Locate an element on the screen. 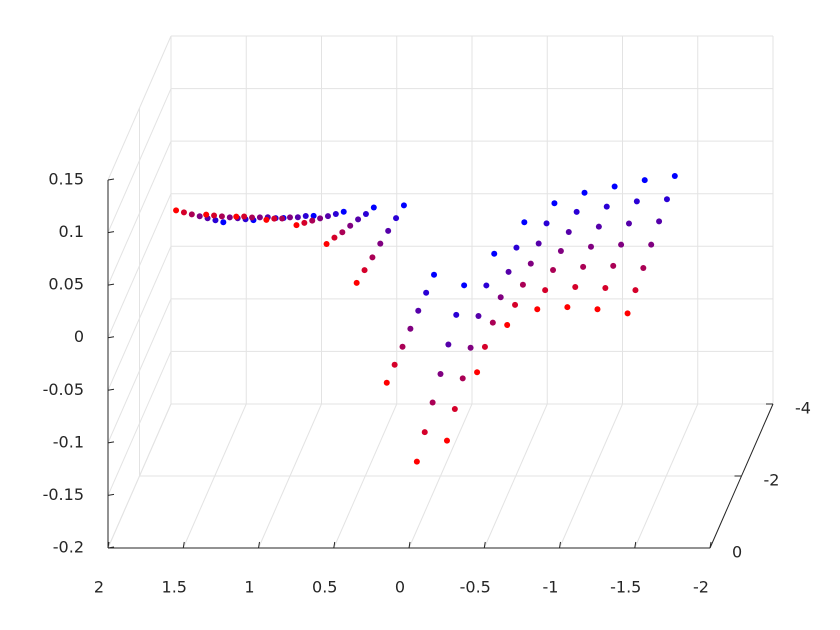 Image resolution: width=840 pixels, height=630 pixels. z-tick-label: -0.2 is located at coordinates (68, 547).